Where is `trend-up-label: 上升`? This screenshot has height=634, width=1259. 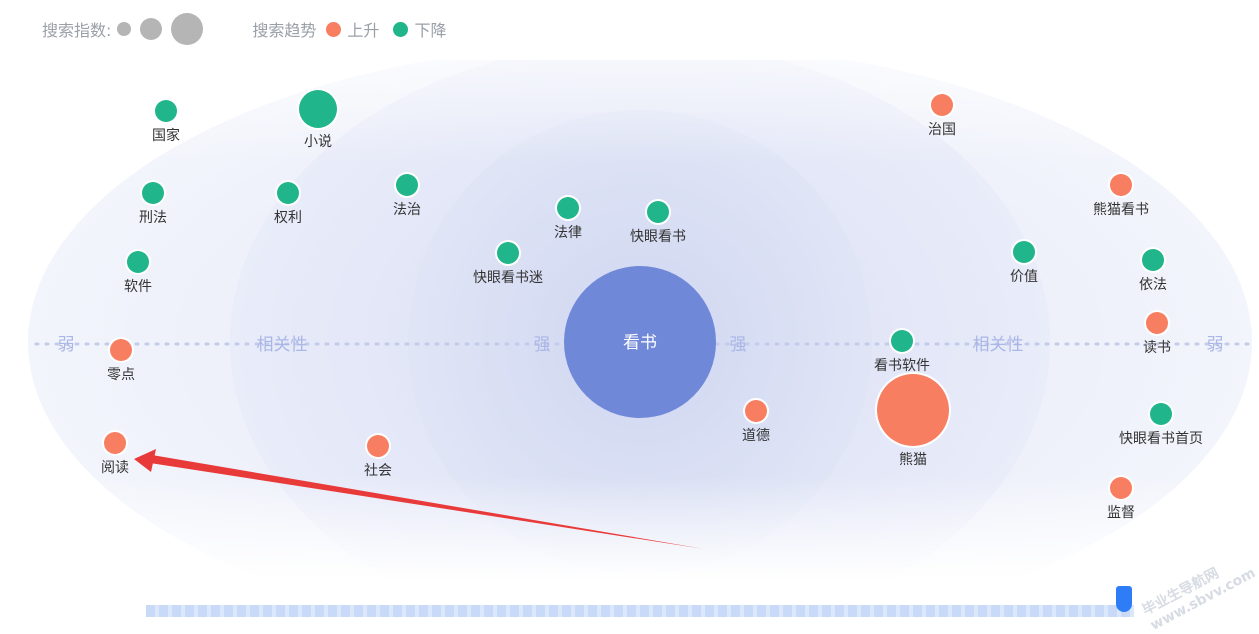 trend-up-label: 上升 is located at coordinates (363, 30).